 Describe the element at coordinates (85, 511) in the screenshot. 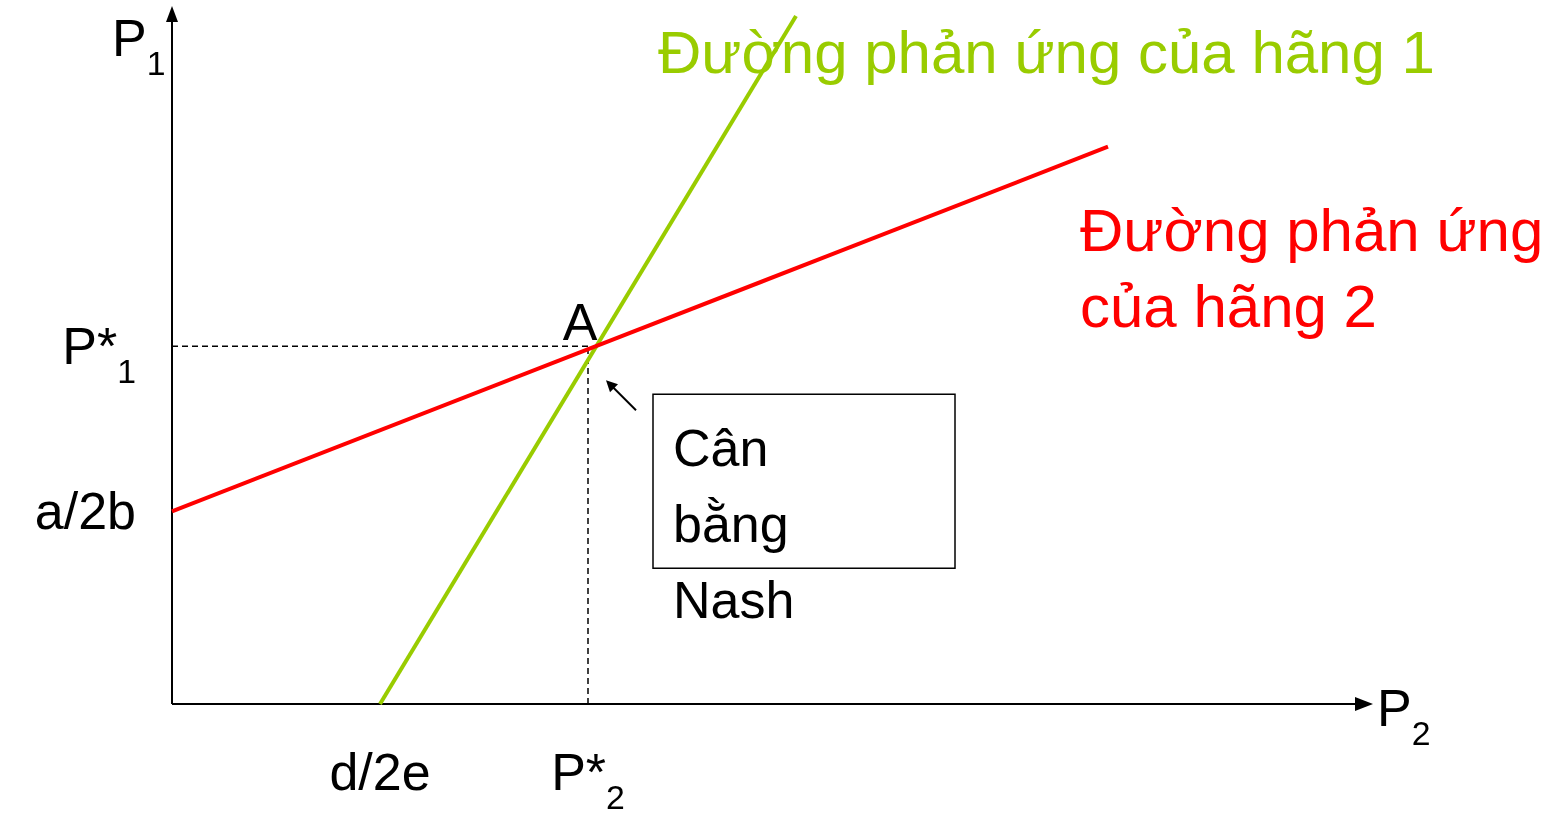

I see `text: a/2b` at that location.